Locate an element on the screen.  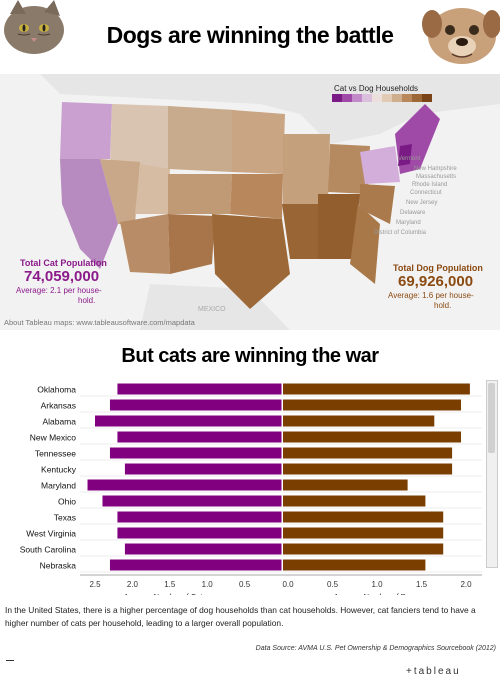
category-label: Texas is located at coordinates (65, 518).